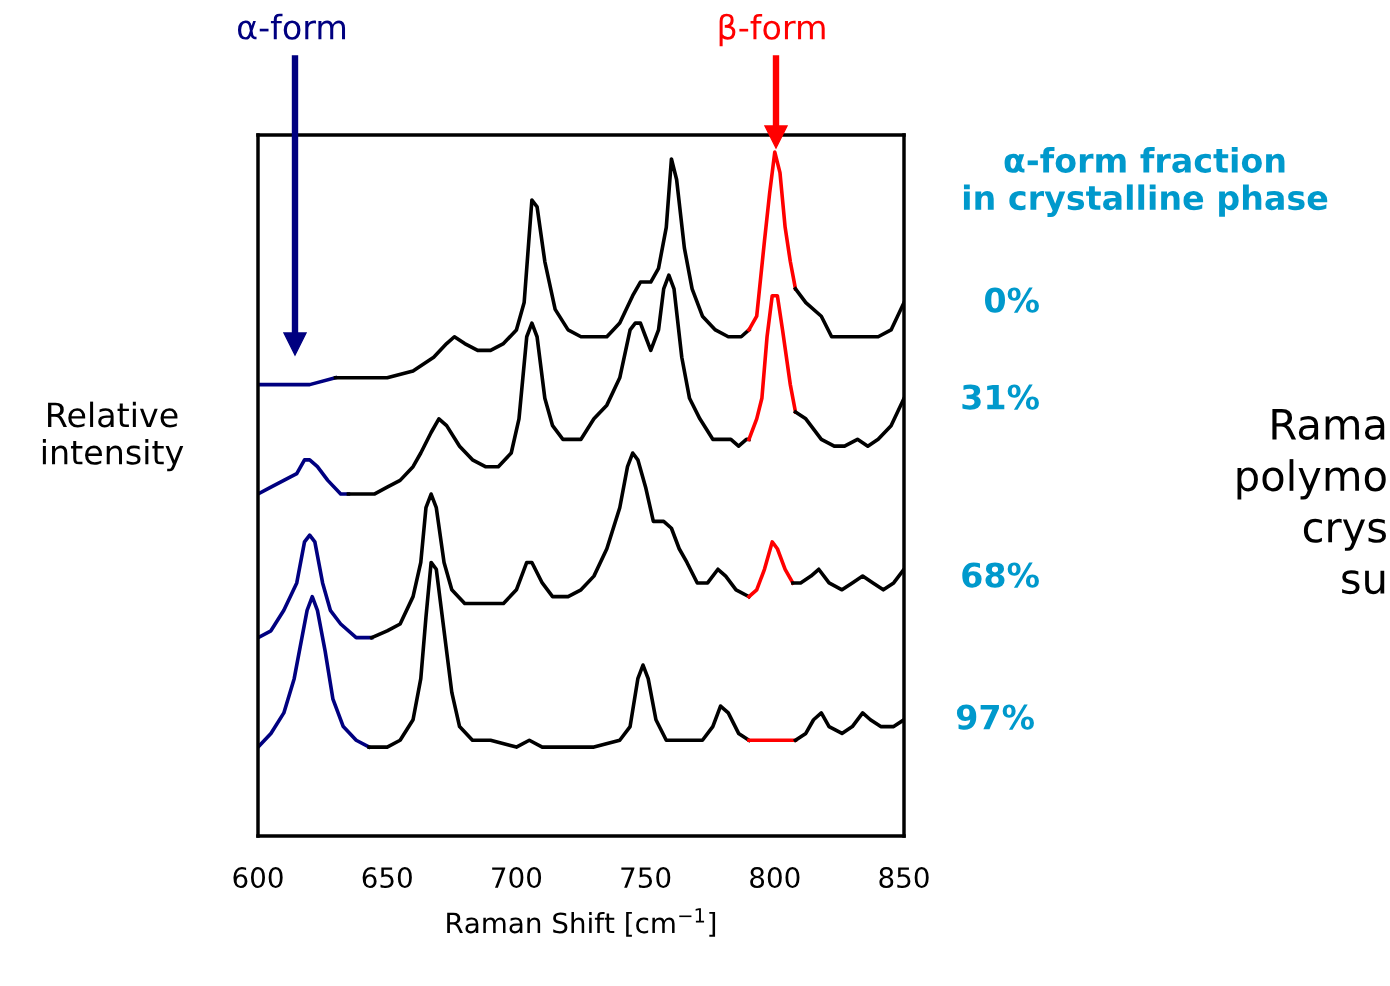  What do you see at coordinates (1311, 502) in the screenshot?
I see `text: Rama polymo crys su` at bounding box center [1311, 502].